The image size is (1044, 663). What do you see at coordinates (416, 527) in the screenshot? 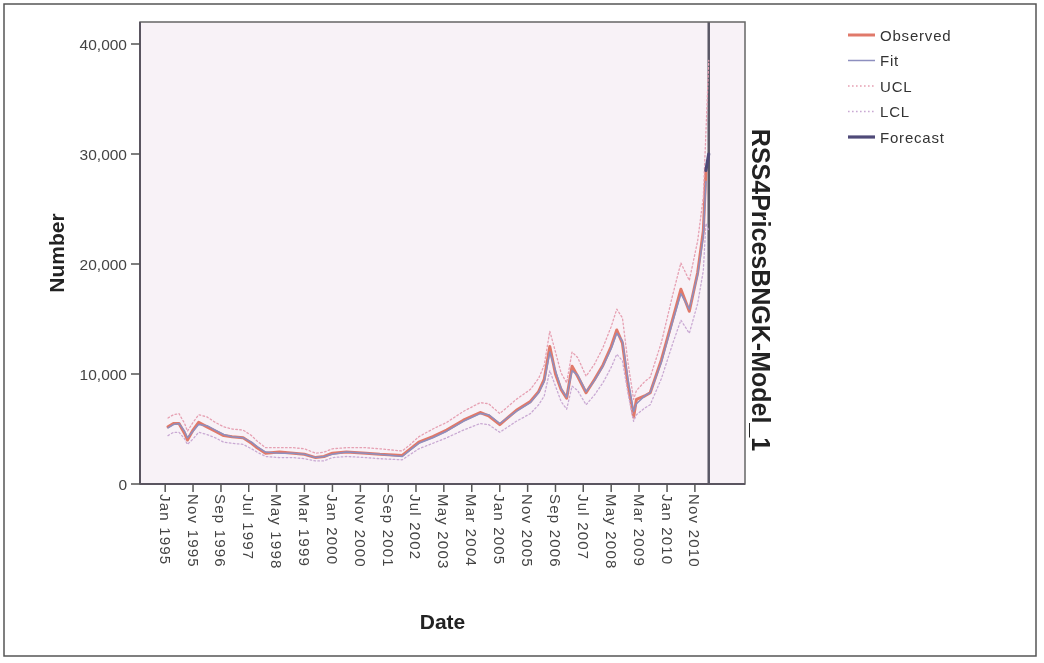
I see `x-tick-label: Jul 2002` at bounding box center [416, 527].